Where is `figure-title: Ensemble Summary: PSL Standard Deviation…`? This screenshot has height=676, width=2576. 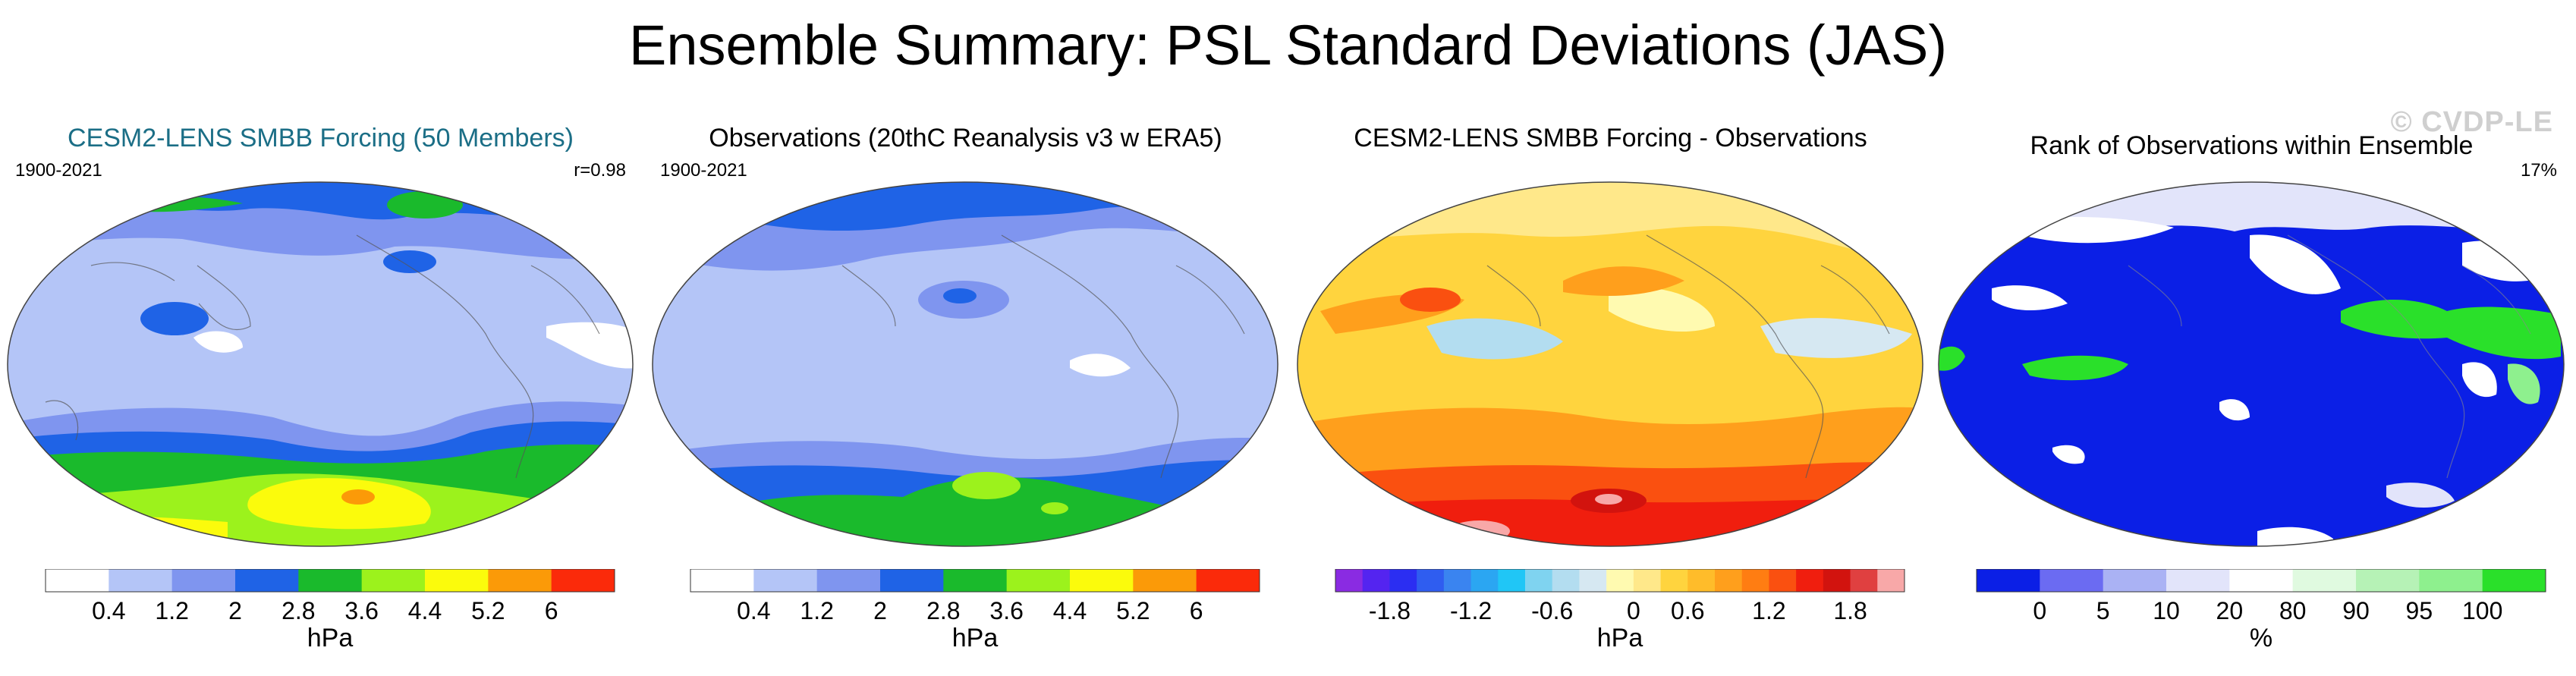 figure-title: Ensemble Summary: PSL Standard Deviation… is located at coordinates (1288, 45).